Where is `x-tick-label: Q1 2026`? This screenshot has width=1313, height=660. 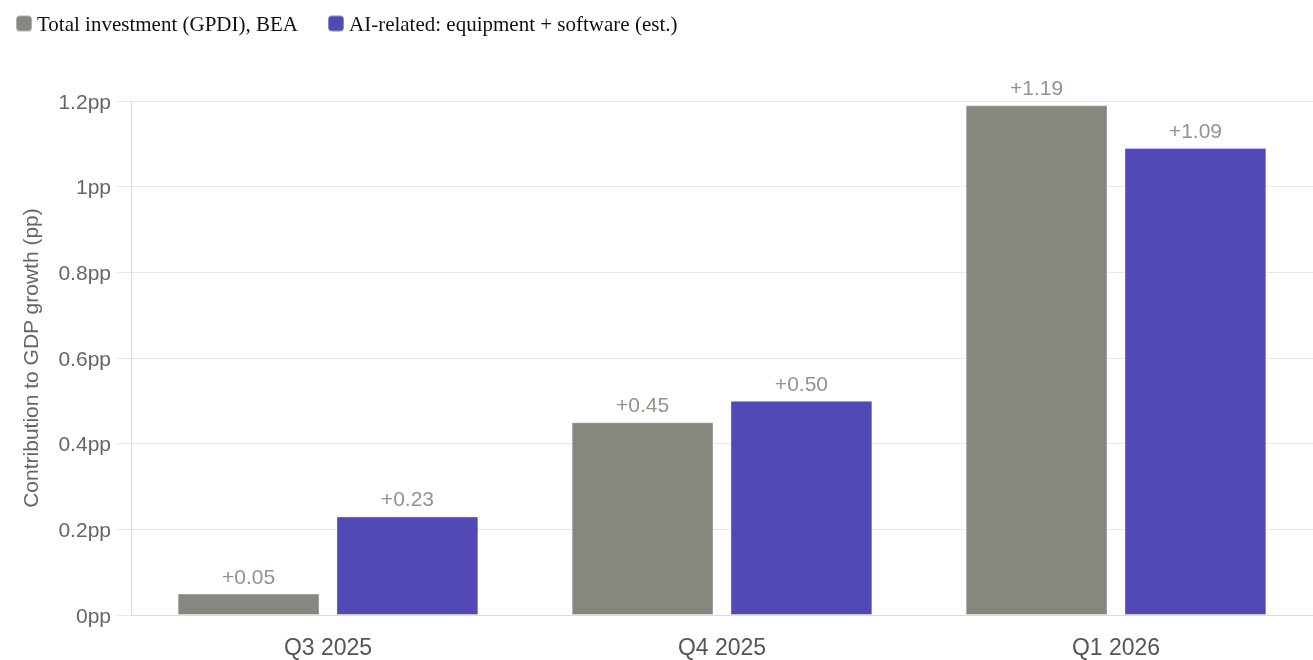 x-tick-label: Q1 2026 is located at coordinates (1116, 646).